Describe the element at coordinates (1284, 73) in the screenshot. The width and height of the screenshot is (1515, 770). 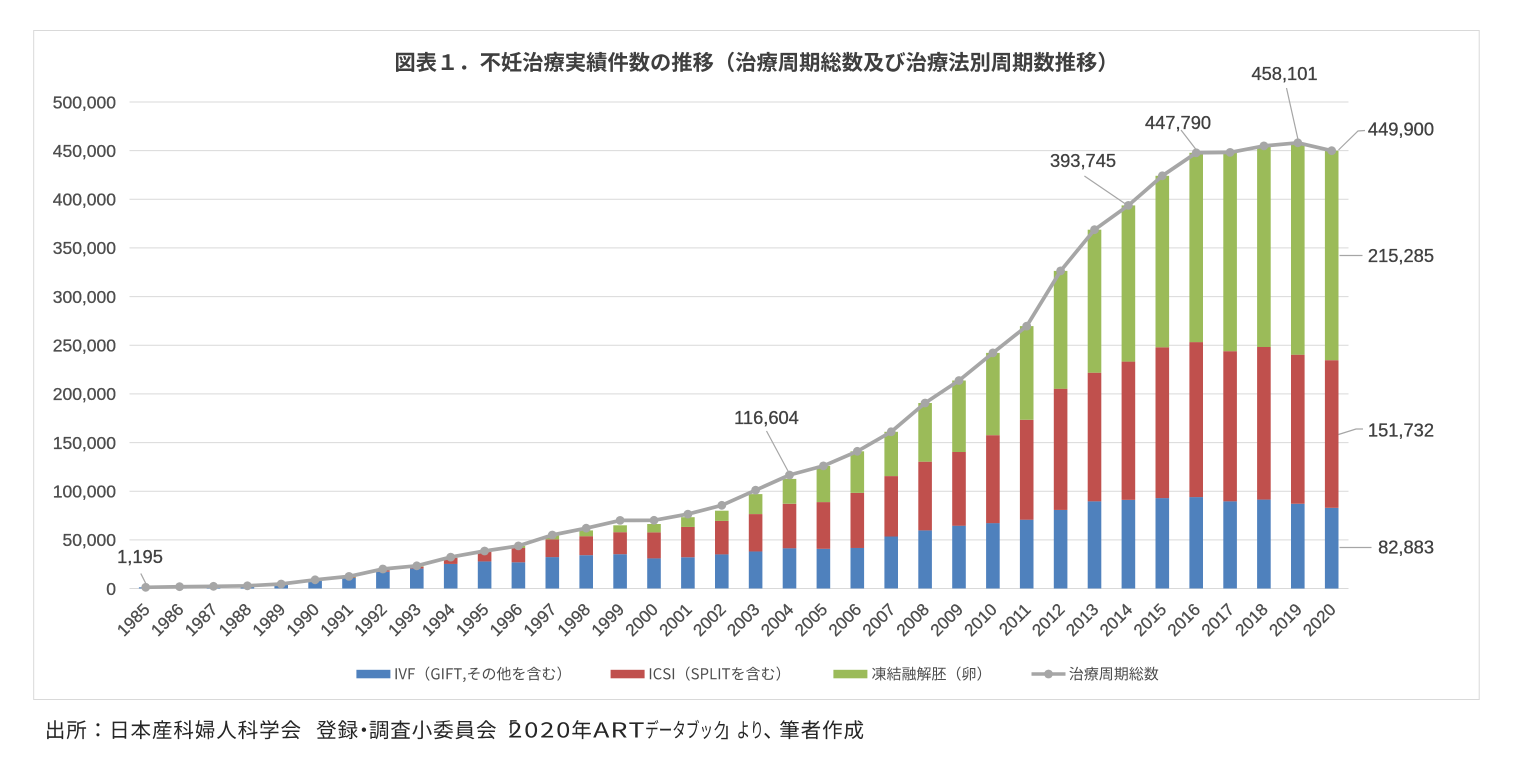
I see `svg-text: 458,101` at that location.